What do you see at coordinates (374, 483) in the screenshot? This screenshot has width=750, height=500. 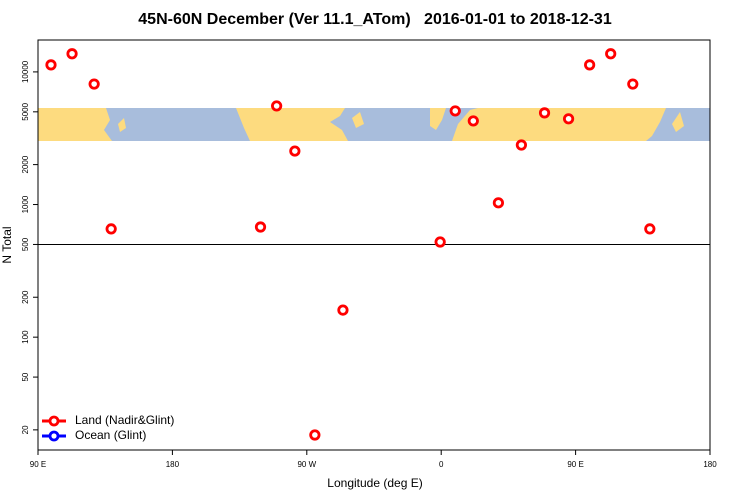 I see `x-axis-label: Longitude (deg E)` at bounding box center [374, 483].